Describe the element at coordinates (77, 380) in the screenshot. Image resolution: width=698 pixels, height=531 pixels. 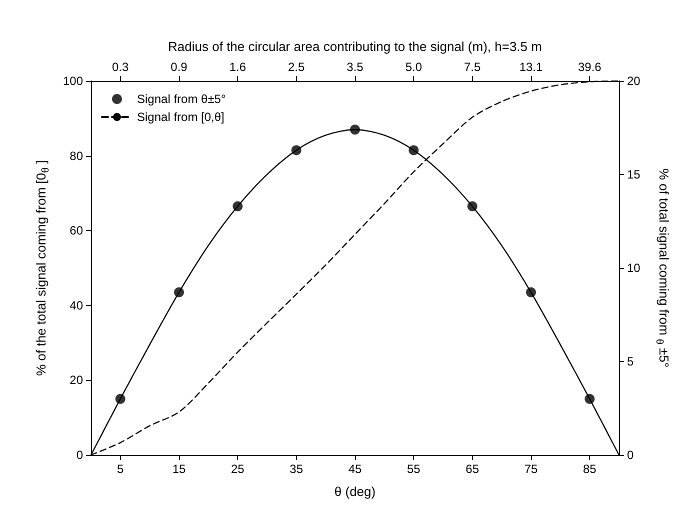
I see `y-tick-label: 20` at that location.